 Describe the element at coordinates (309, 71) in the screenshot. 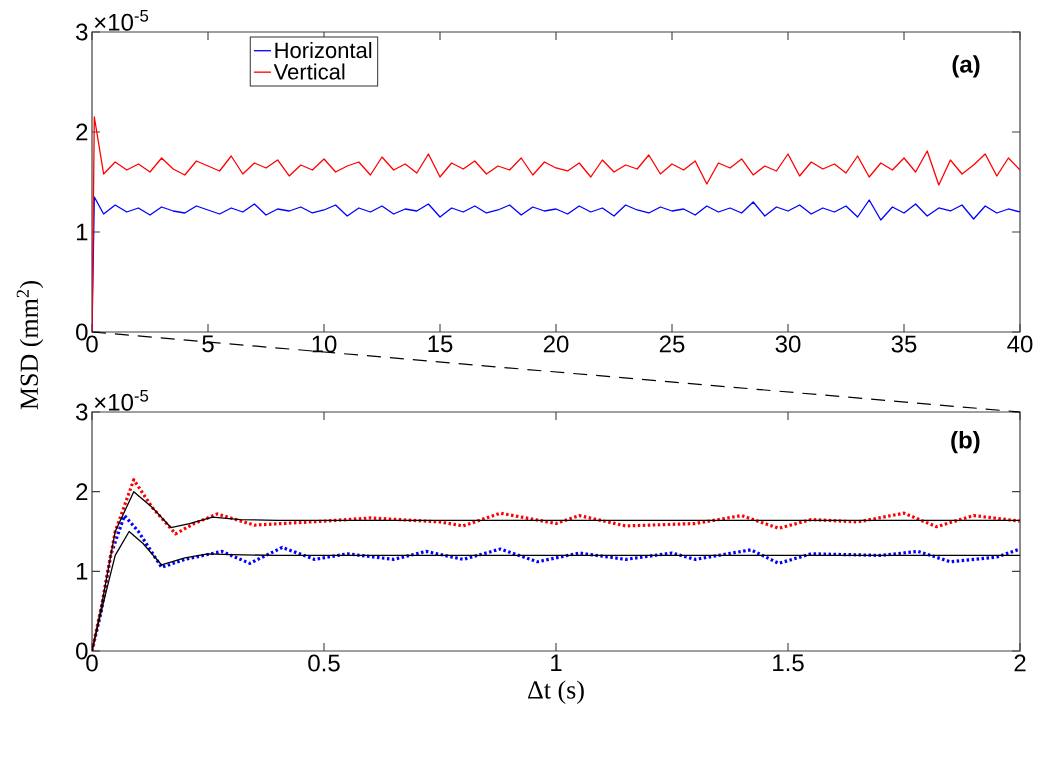

I see `legend-label: Vertical` at that location.